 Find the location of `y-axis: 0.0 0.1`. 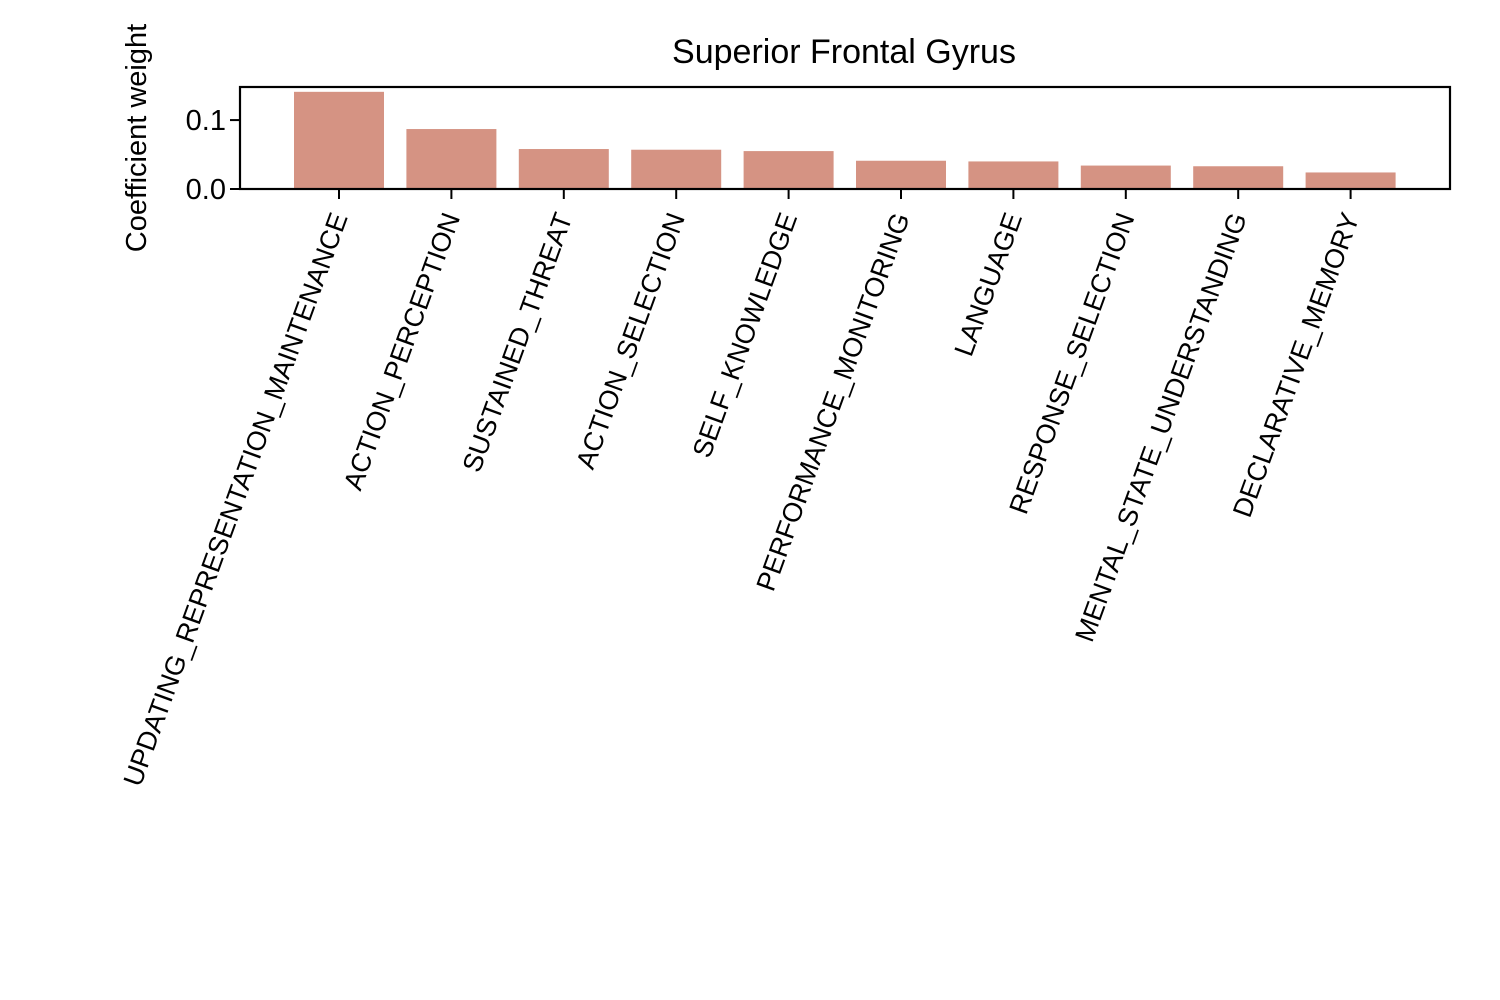

y-axis: 0.0 0.1 is located at coordinates (213, 155).